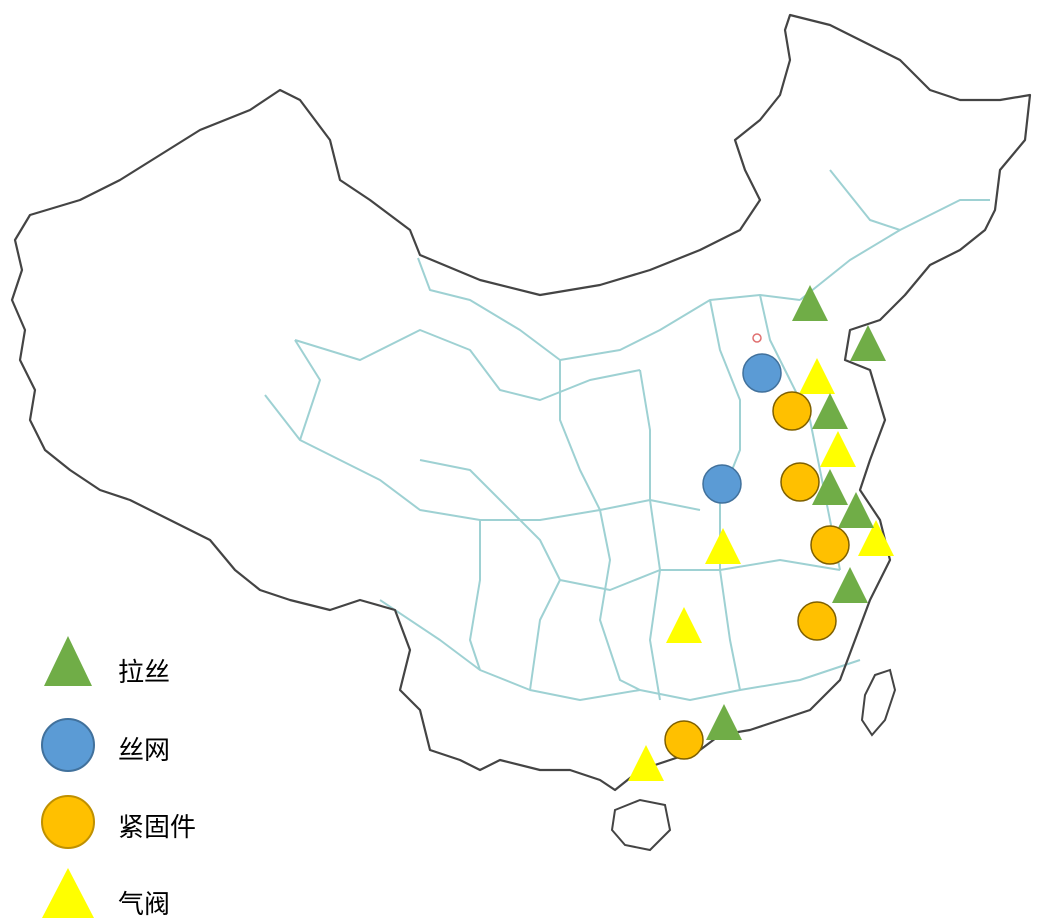 The height and width of the screenshot is (921, 1038). Describe the element at coordinates (68, 893) in the screenshot. I see `yellow-triangle-icon` at that location.